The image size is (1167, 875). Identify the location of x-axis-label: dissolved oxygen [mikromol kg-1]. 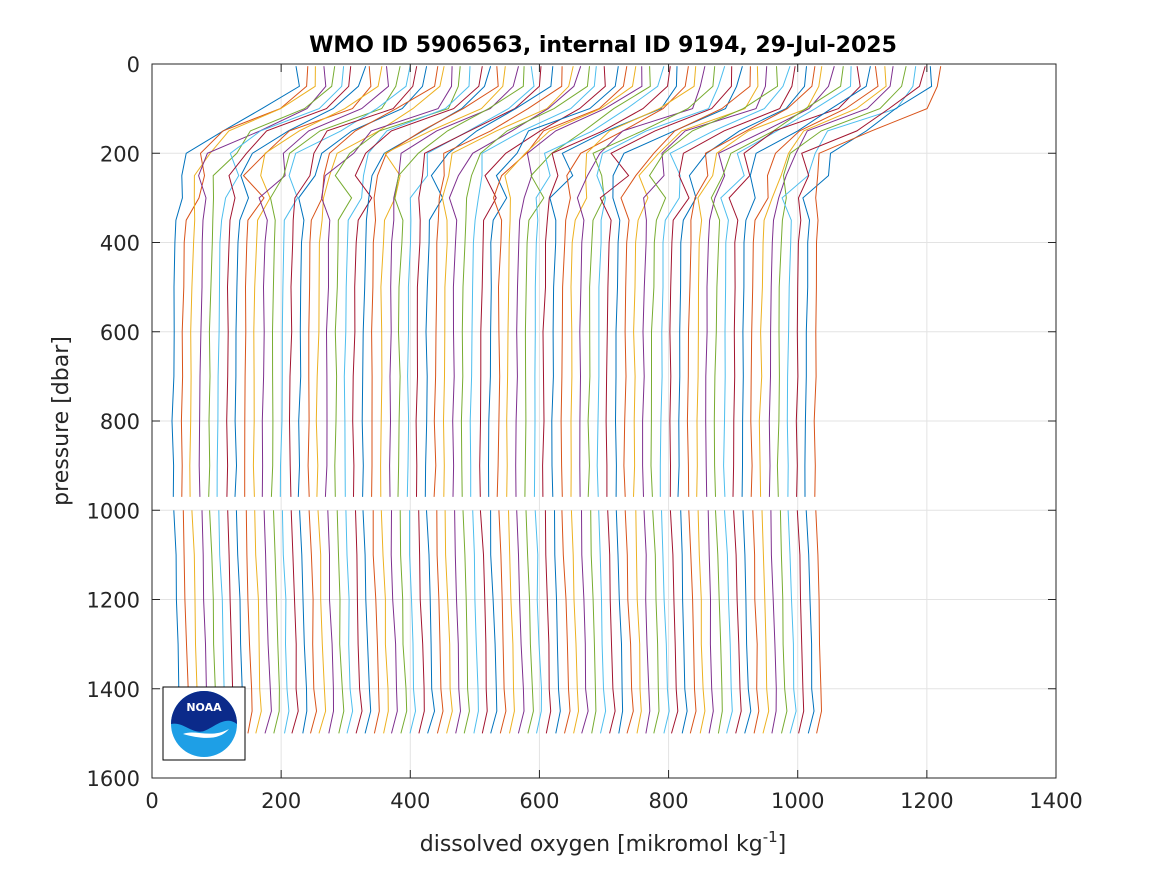
(603, 842).